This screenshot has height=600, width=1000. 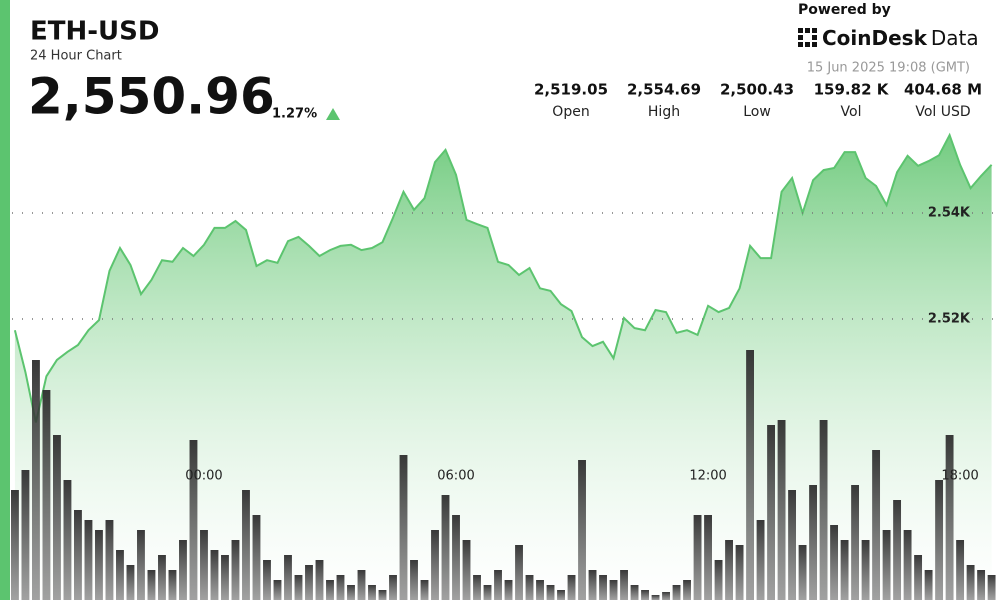 What do you see at coordinates (949, 319) in the screenshot?
I see `y-tick-label: 2.52K` at bounding box center [949, 319].